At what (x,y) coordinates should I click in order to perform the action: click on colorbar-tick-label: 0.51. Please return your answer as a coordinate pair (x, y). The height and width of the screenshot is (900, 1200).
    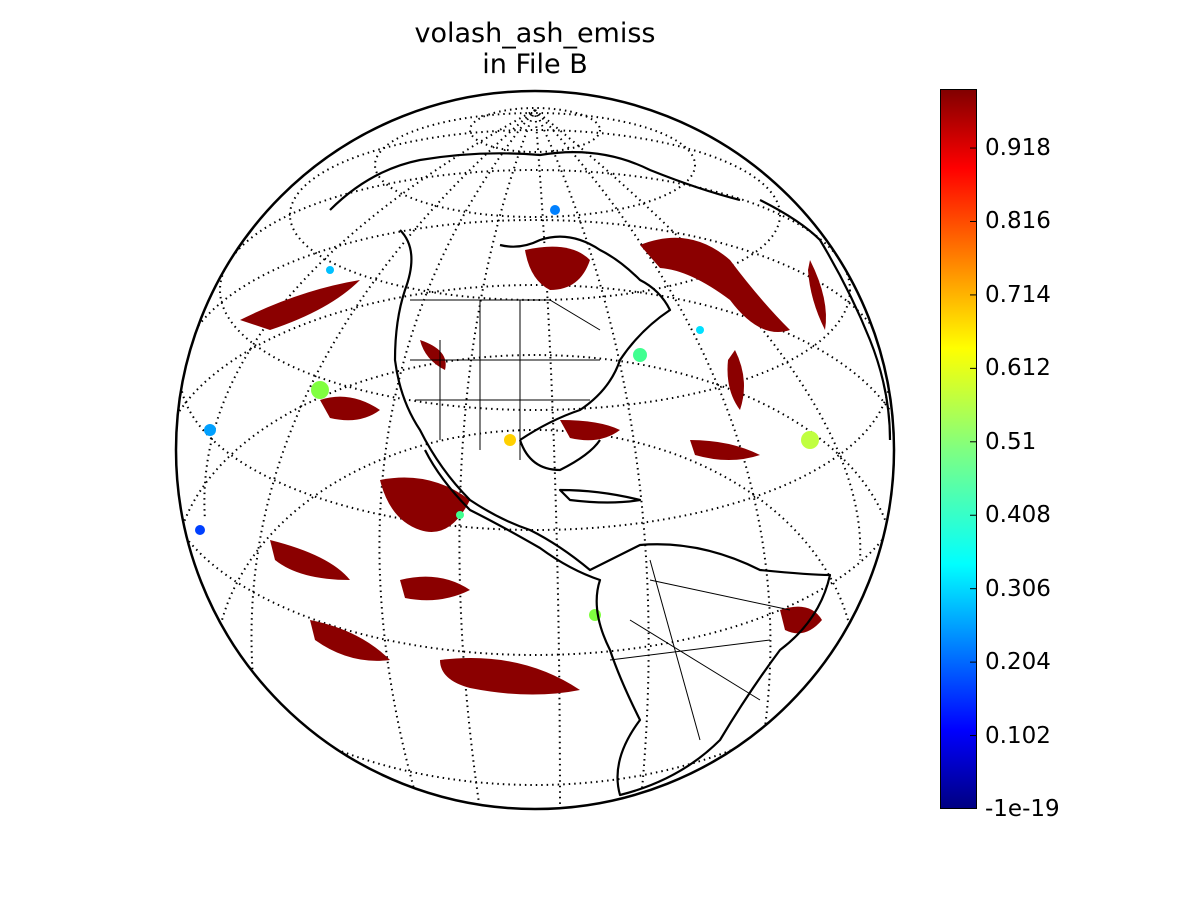
    Looking at the image, I should click on (1011, 441).